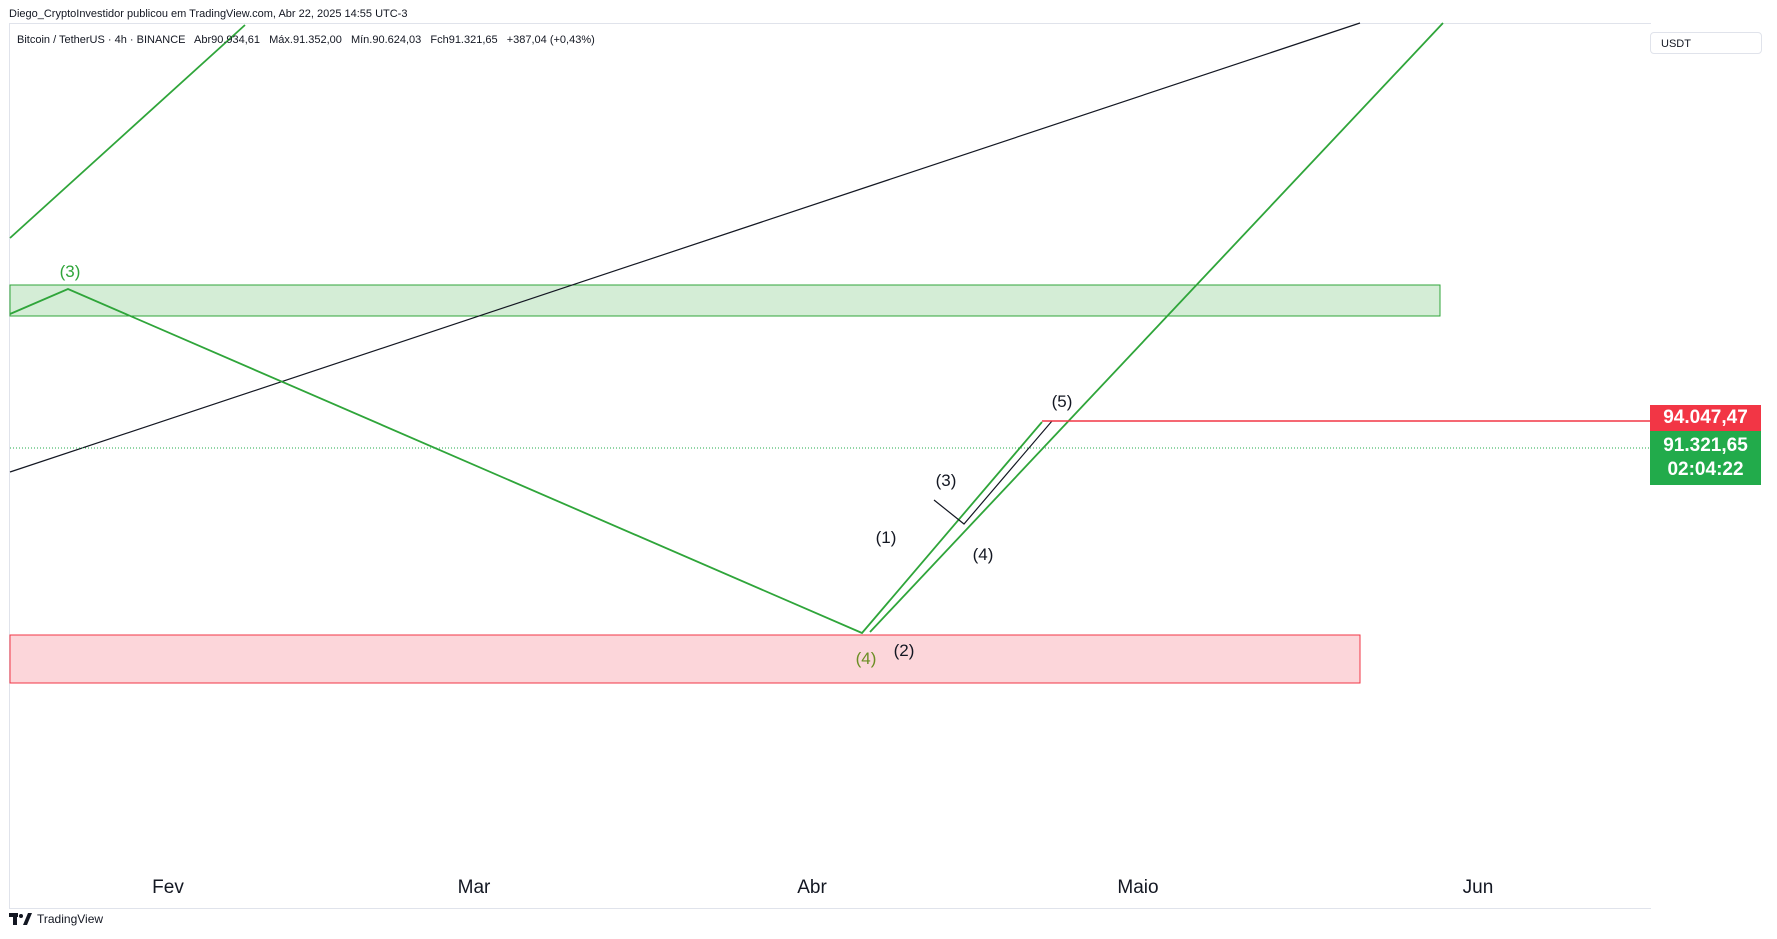 Image resolution: width=1777 pixels, height=939 pixels. I want to click on high-value: Máx.91.352,00, so click(305, 40).